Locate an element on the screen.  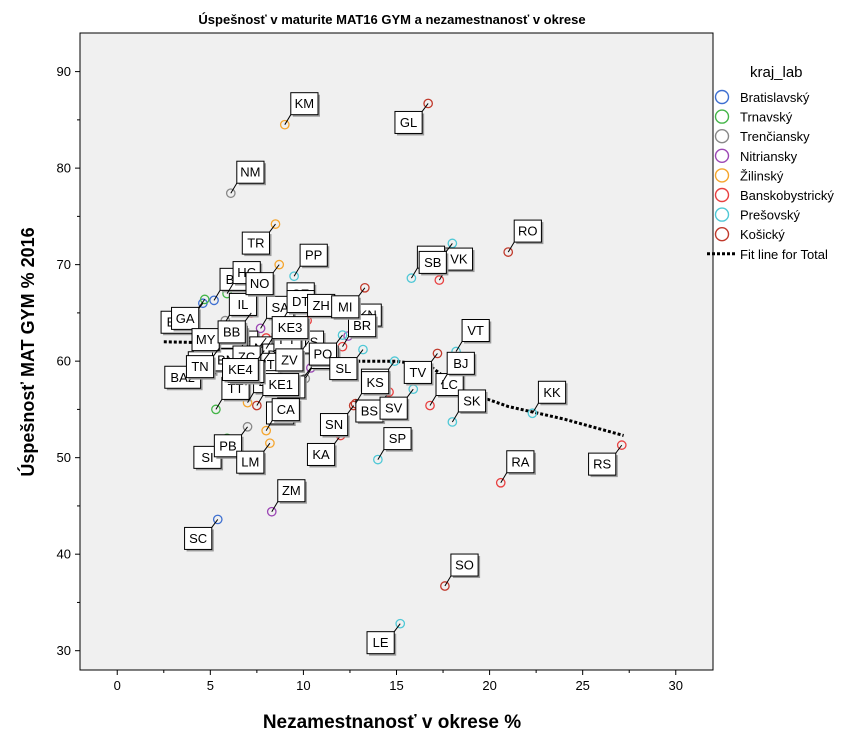
fit-line is located at coordinates (393, 388).